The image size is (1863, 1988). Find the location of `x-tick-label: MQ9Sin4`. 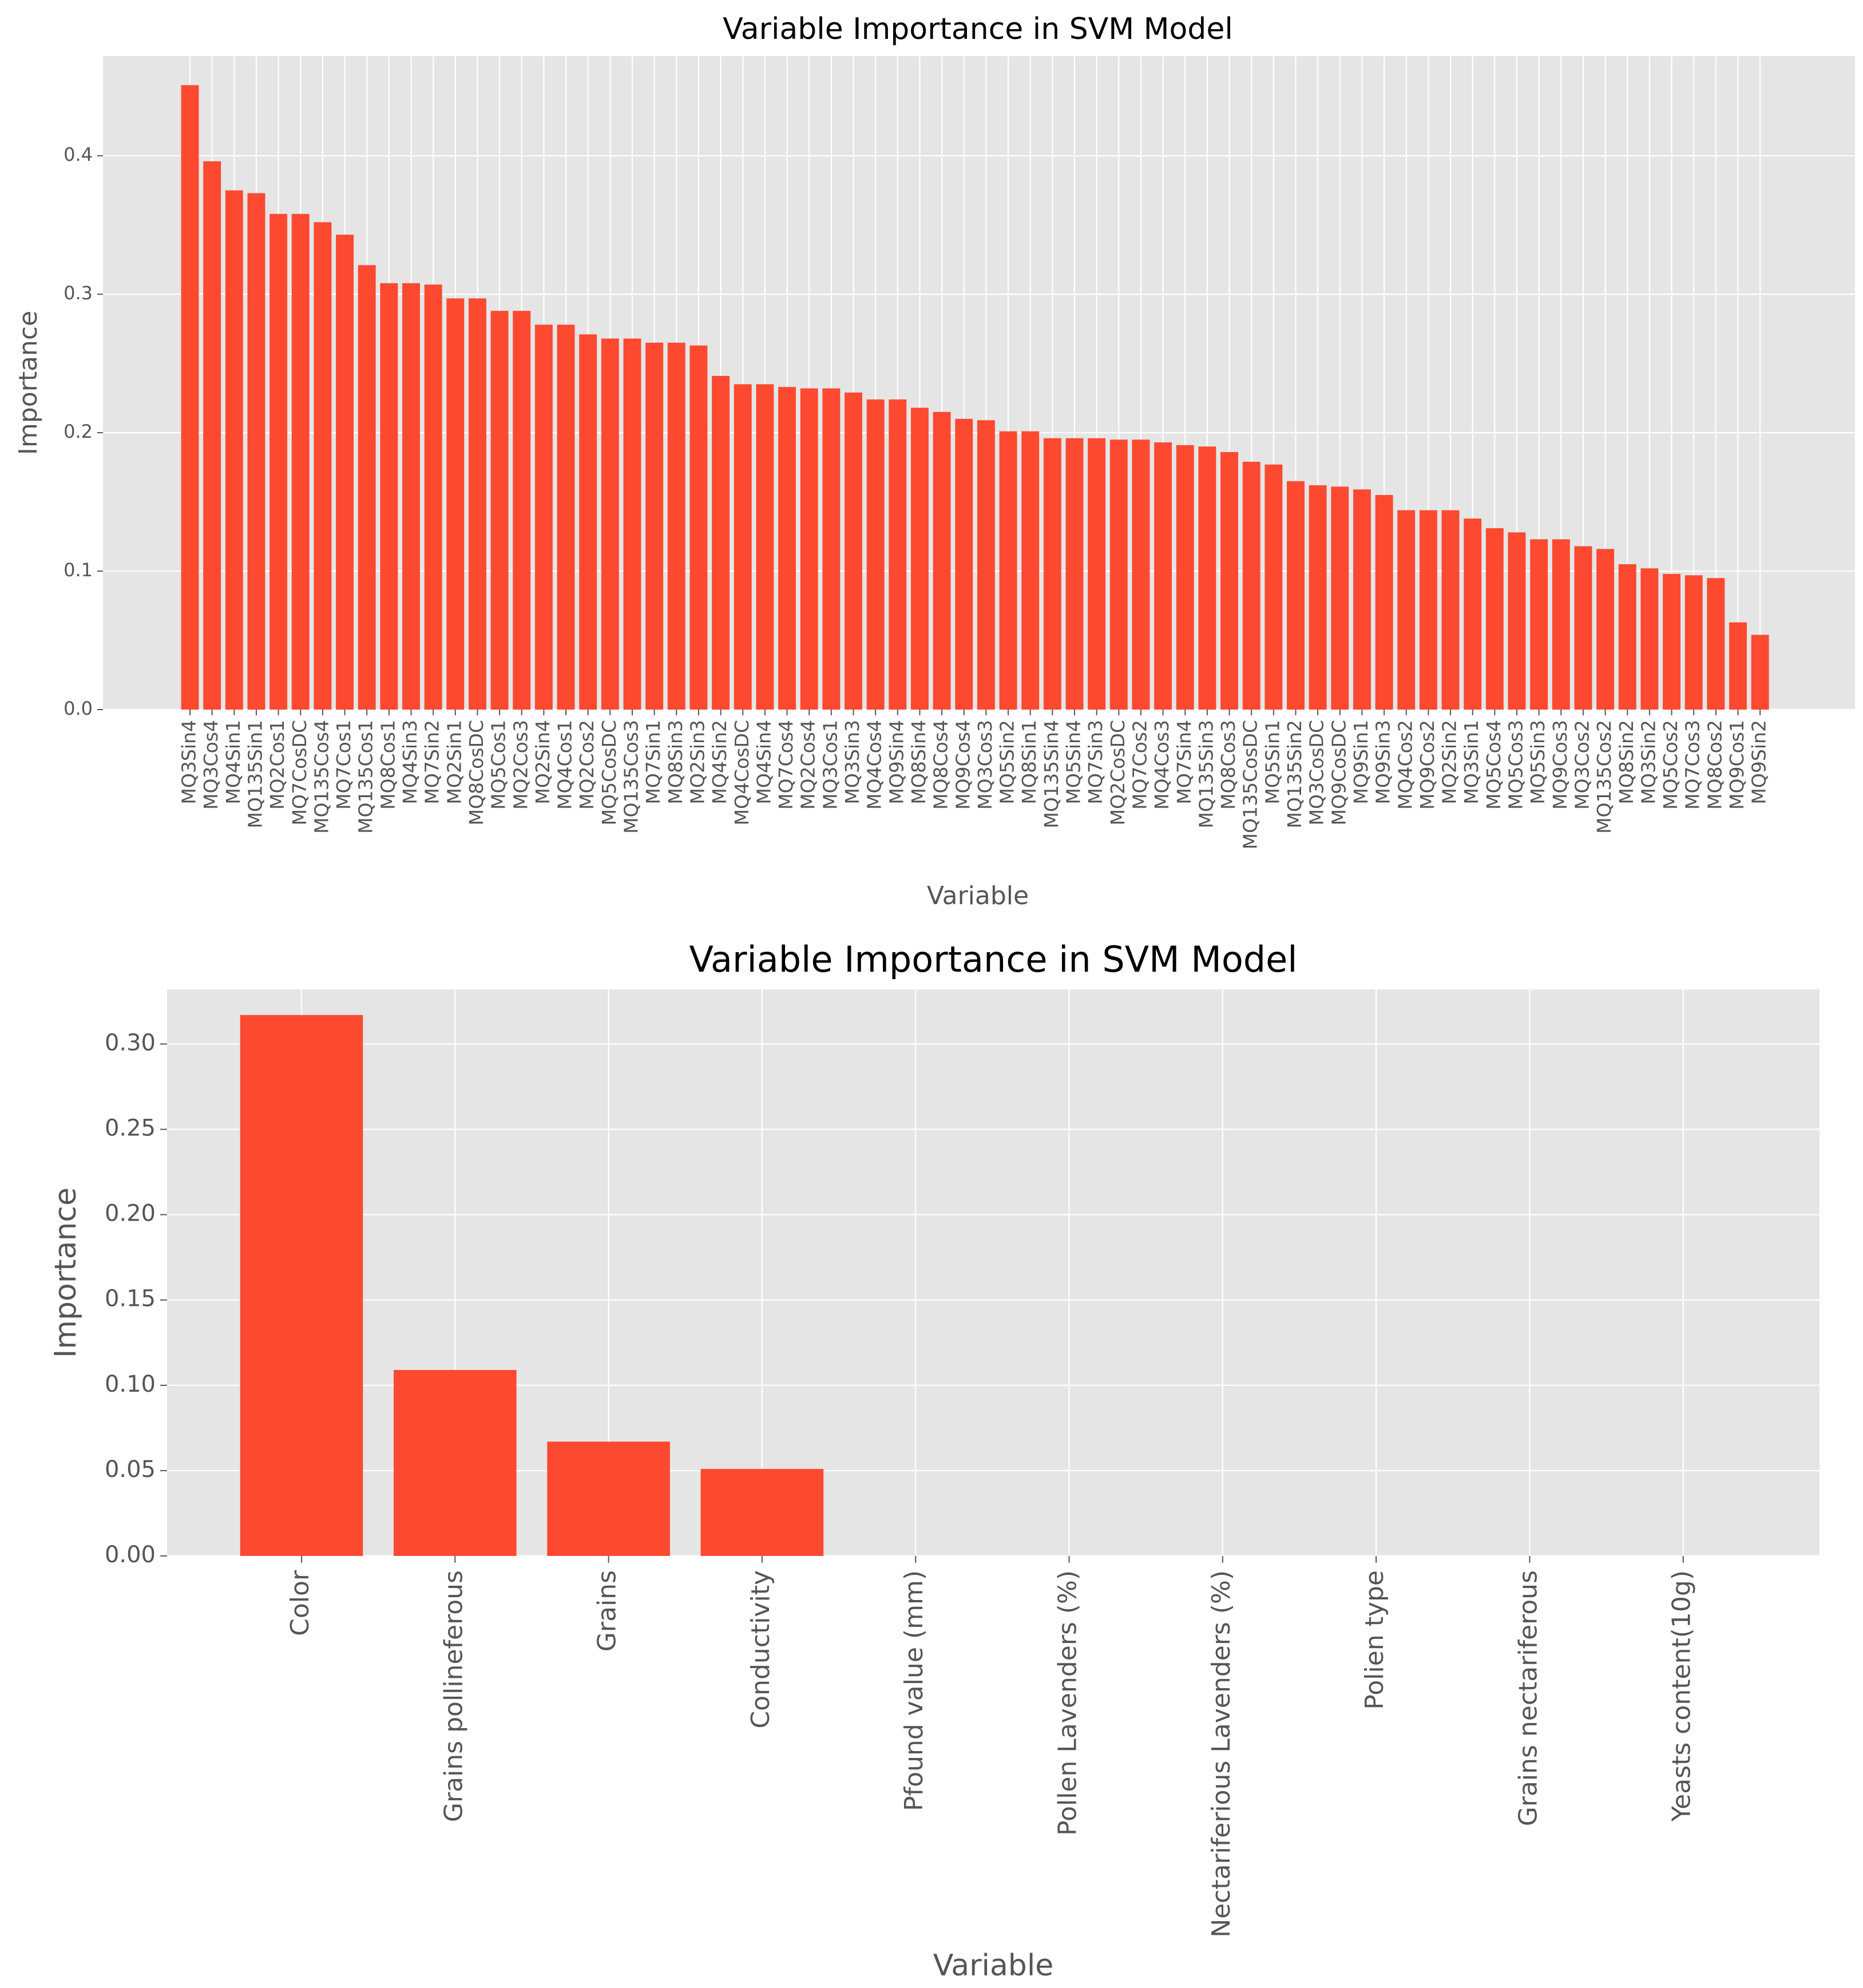

x-tick-label: MQ9Sin4 is located at coordinates (896, 762).